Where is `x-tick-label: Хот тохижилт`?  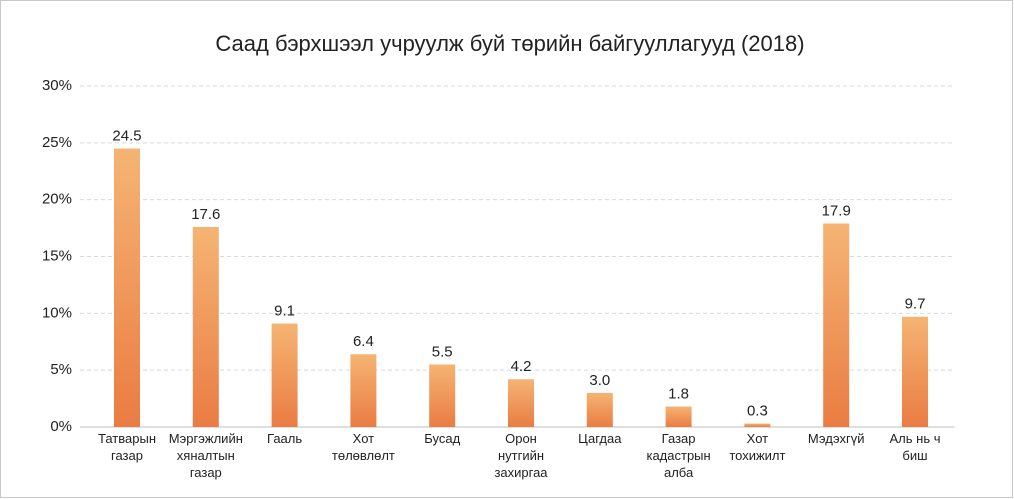 x-tick-label: Хот тохижилт is located at coordinates (757, 447).